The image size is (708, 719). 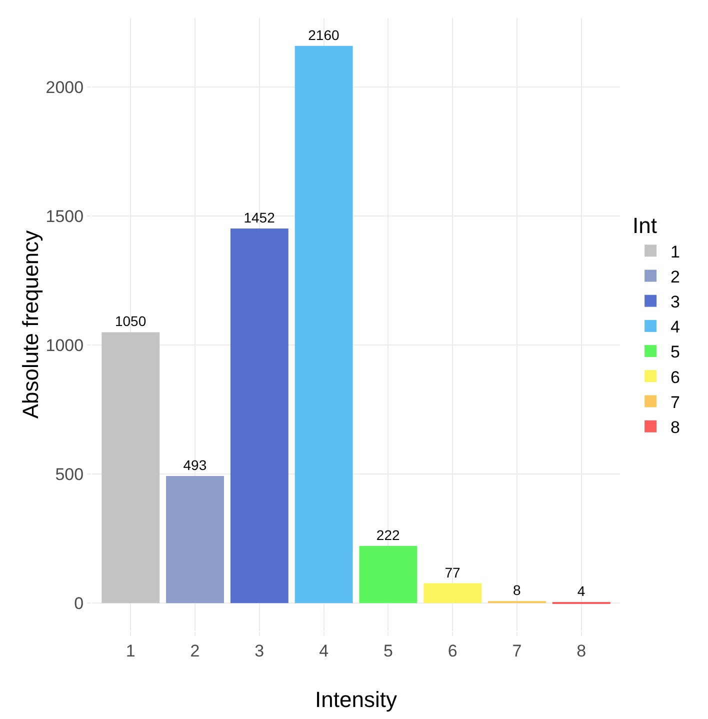 I want to click on data-label: 77, so click(x=452, y=572).